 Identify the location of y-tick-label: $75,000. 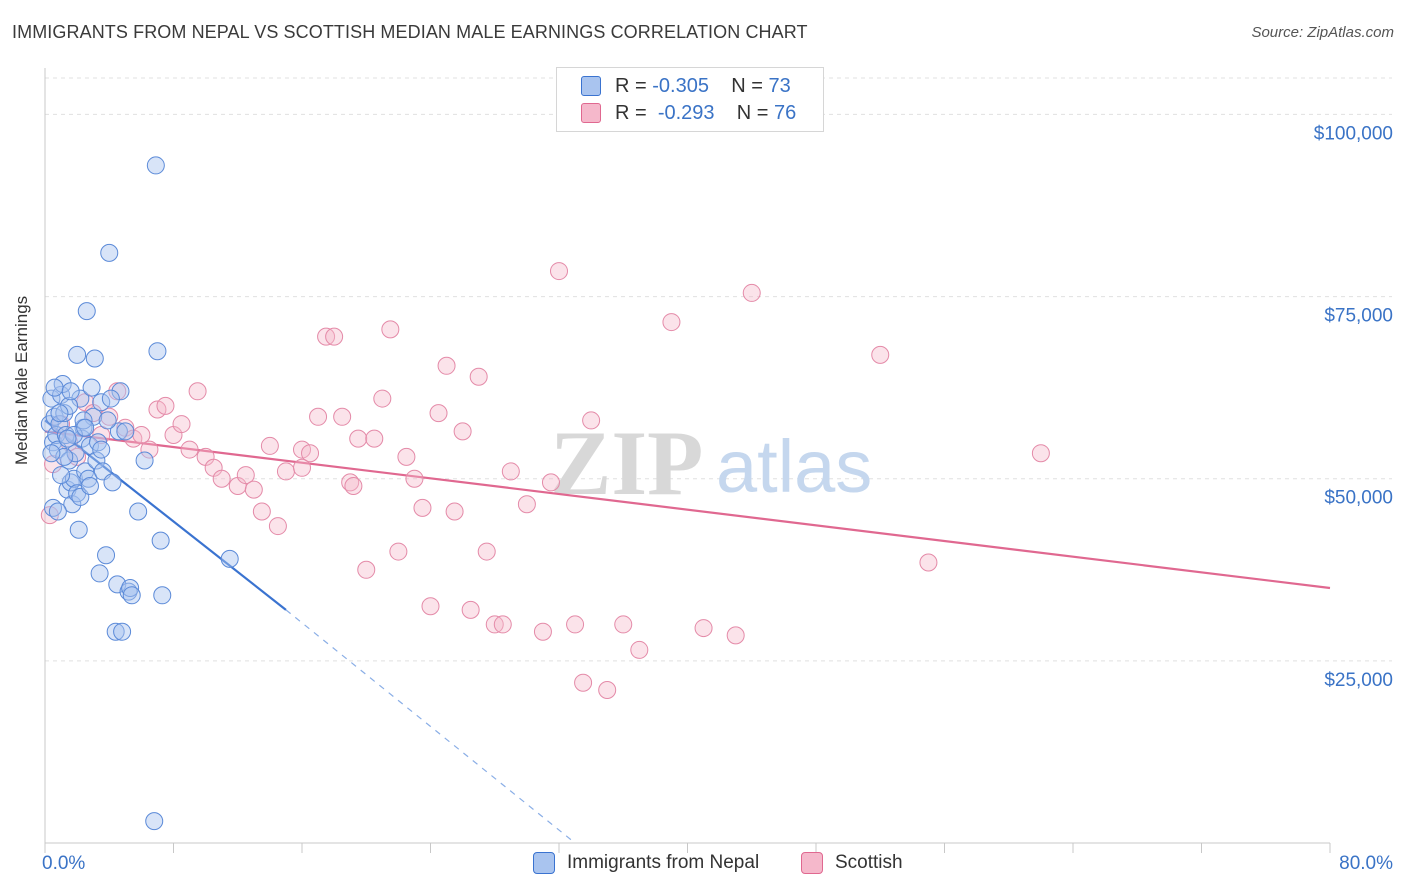
(1358, 316).